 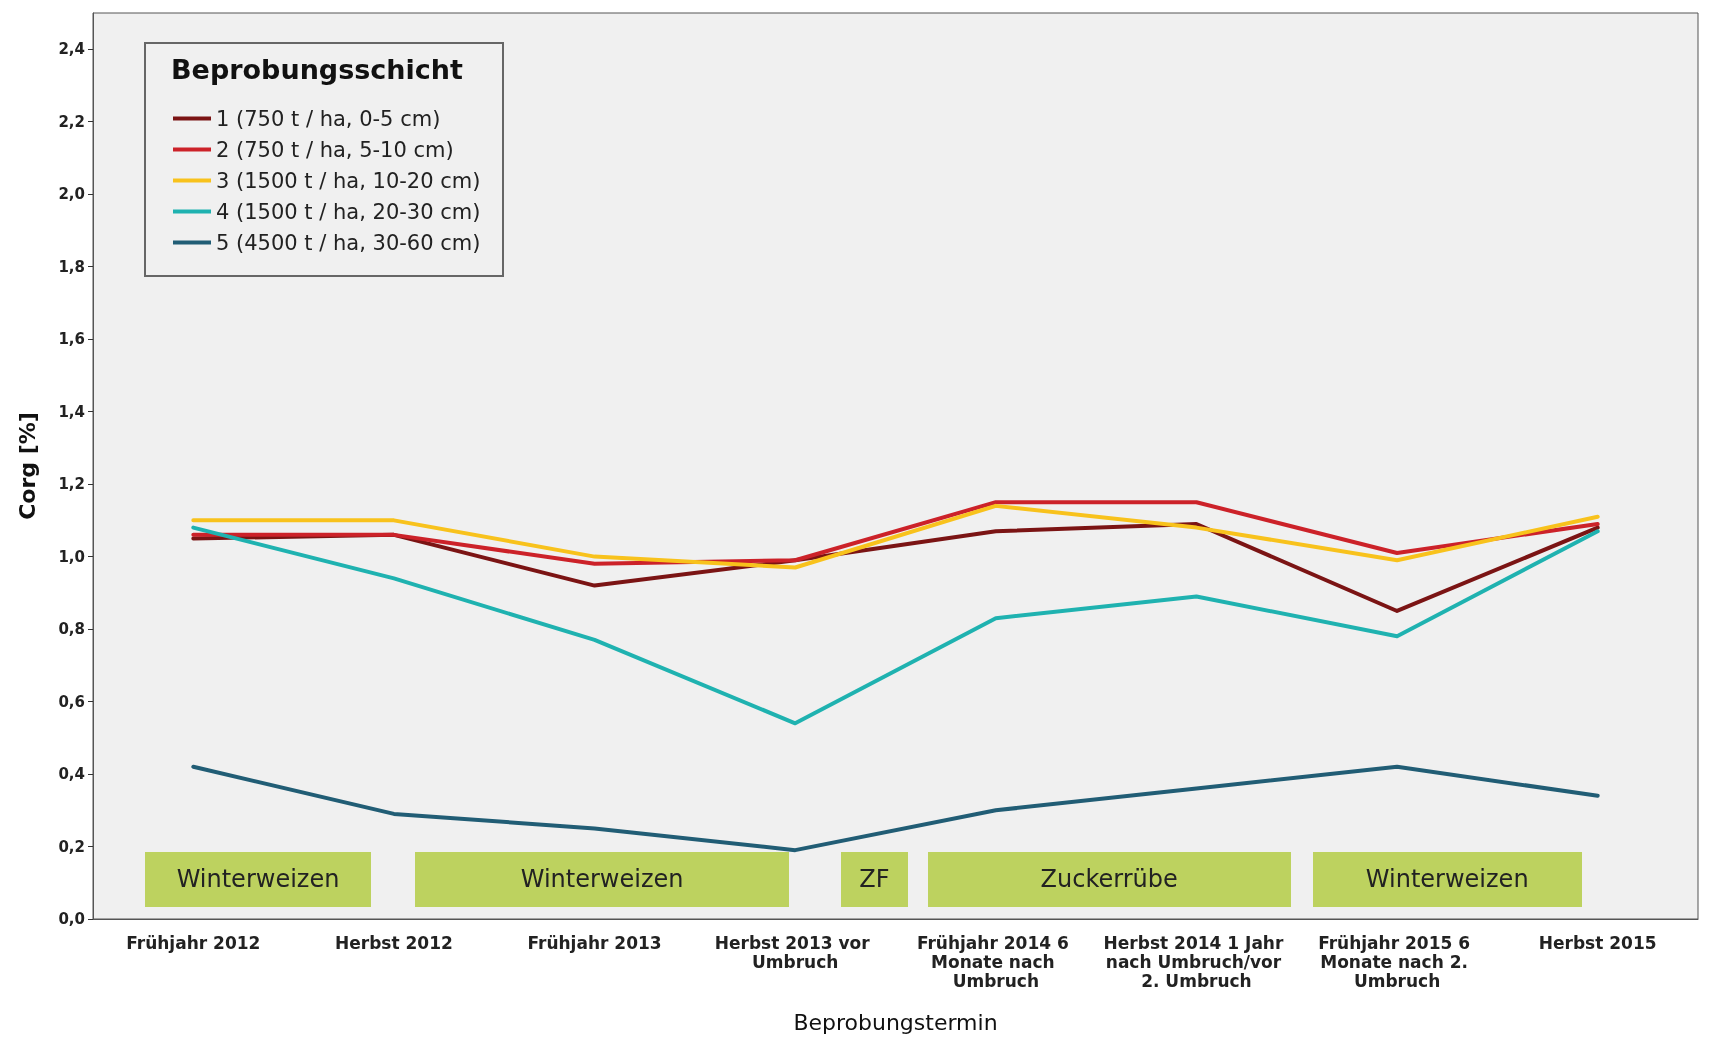 What do you see at coordinates (27, 466) in the screenshot?
I see `y-axis-title: Corg [%]` at bounding box center [27, 466].